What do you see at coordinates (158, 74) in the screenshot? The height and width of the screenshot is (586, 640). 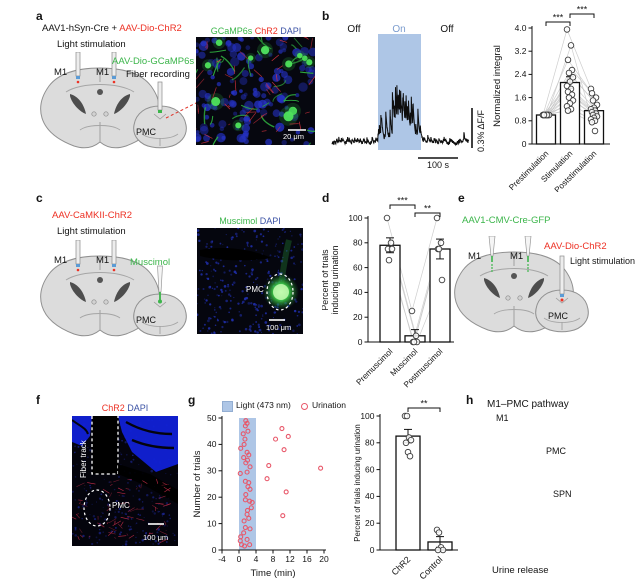 I see `panel-a-fiber-recording-label: Fiber recording` at bounding box center [158, 74].